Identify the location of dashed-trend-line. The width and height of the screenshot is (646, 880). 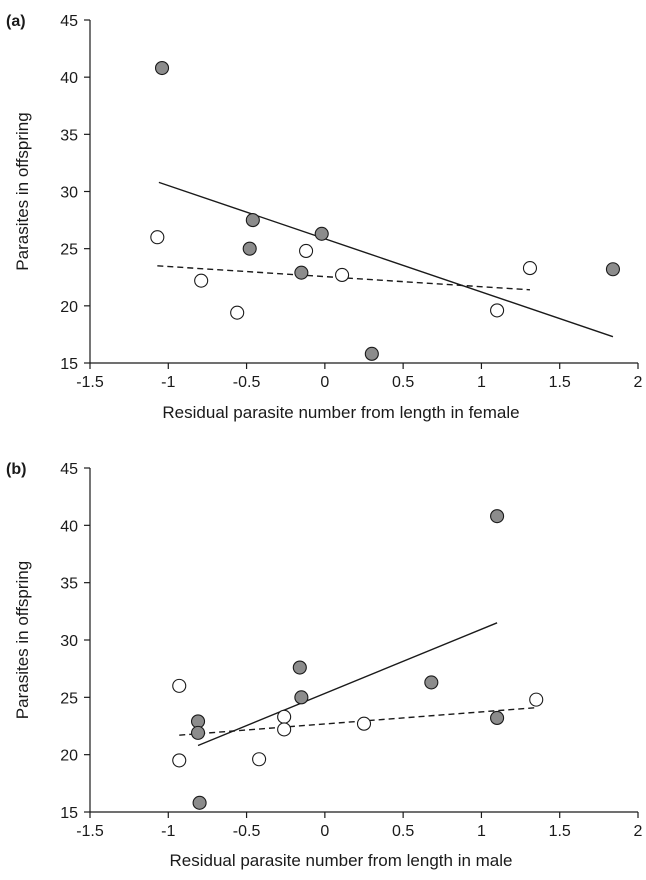
(344, 278).